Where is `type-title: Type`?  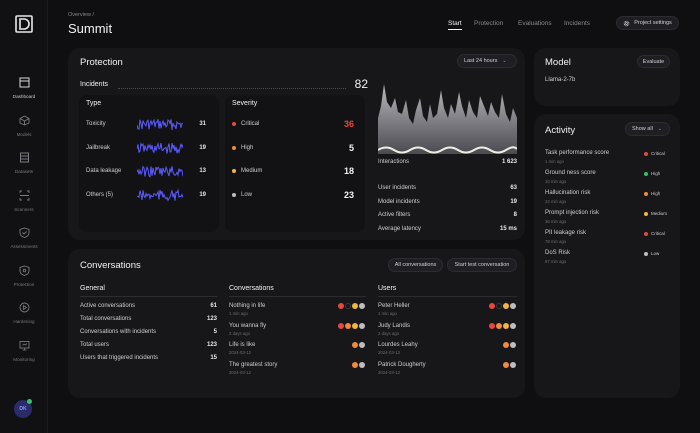 type-title: Type is located at coordinates (94, 103).